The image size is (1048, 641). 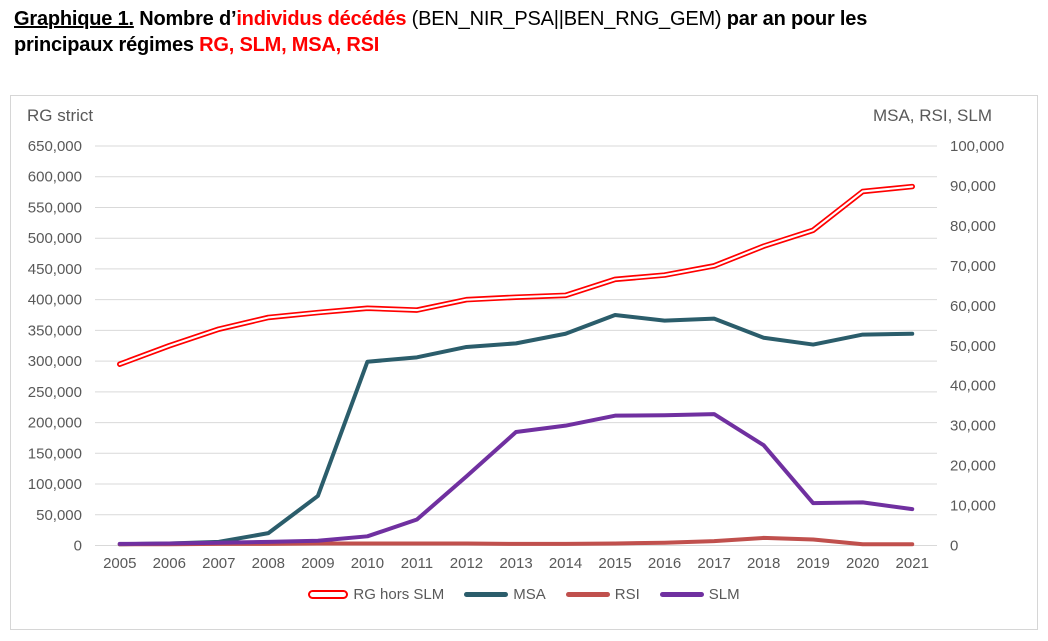 I want to click on svg-text: 2010, so click(x=367, y=563).